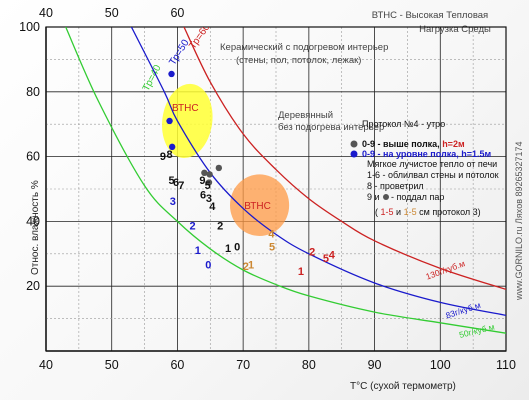 This screenshot has width=529, height=400. I want to click on legend-title: Протокол №4 - утро, so click(403, 124).